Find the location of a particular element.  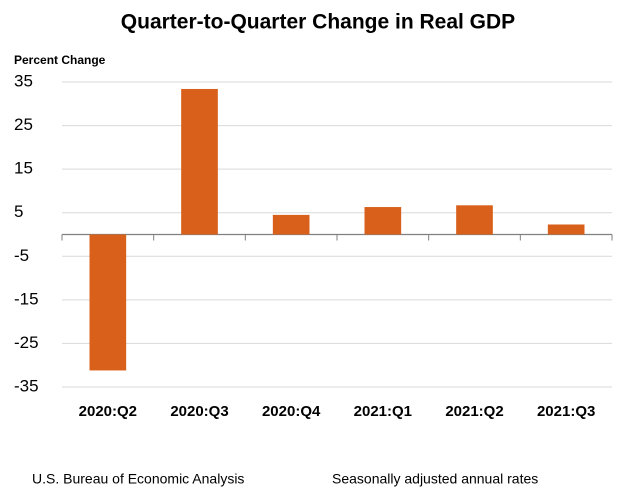

x-tick-label: 2020:Q4 is located at coordinates (291, 411).